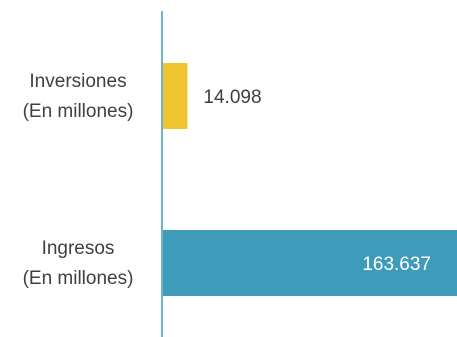 Image resolution: width=457 pixels, height=337 pixels. What do you see at coordinates (78, 263) in the screenshot?
I see `category-label-1: Ingresos (En millones)` at bounding box center [78, 263].